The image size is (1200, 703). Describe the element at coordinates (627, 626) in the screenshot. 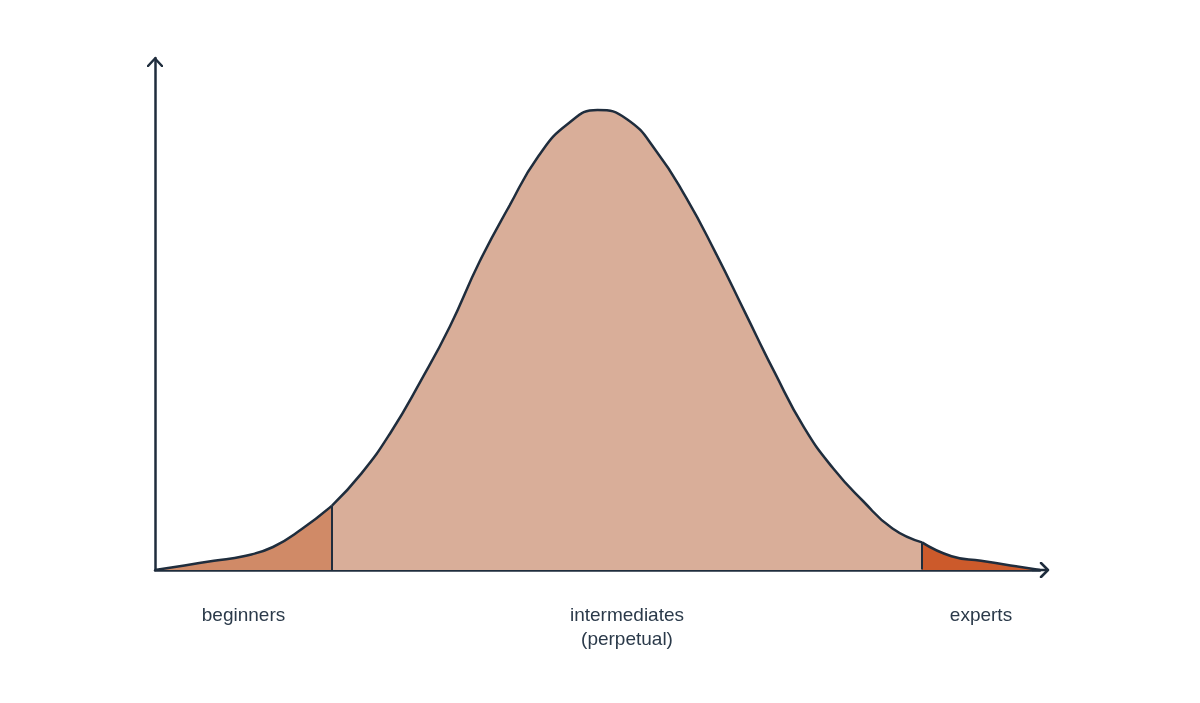

I see `series-label: intermediates (perpetual)` at that location.